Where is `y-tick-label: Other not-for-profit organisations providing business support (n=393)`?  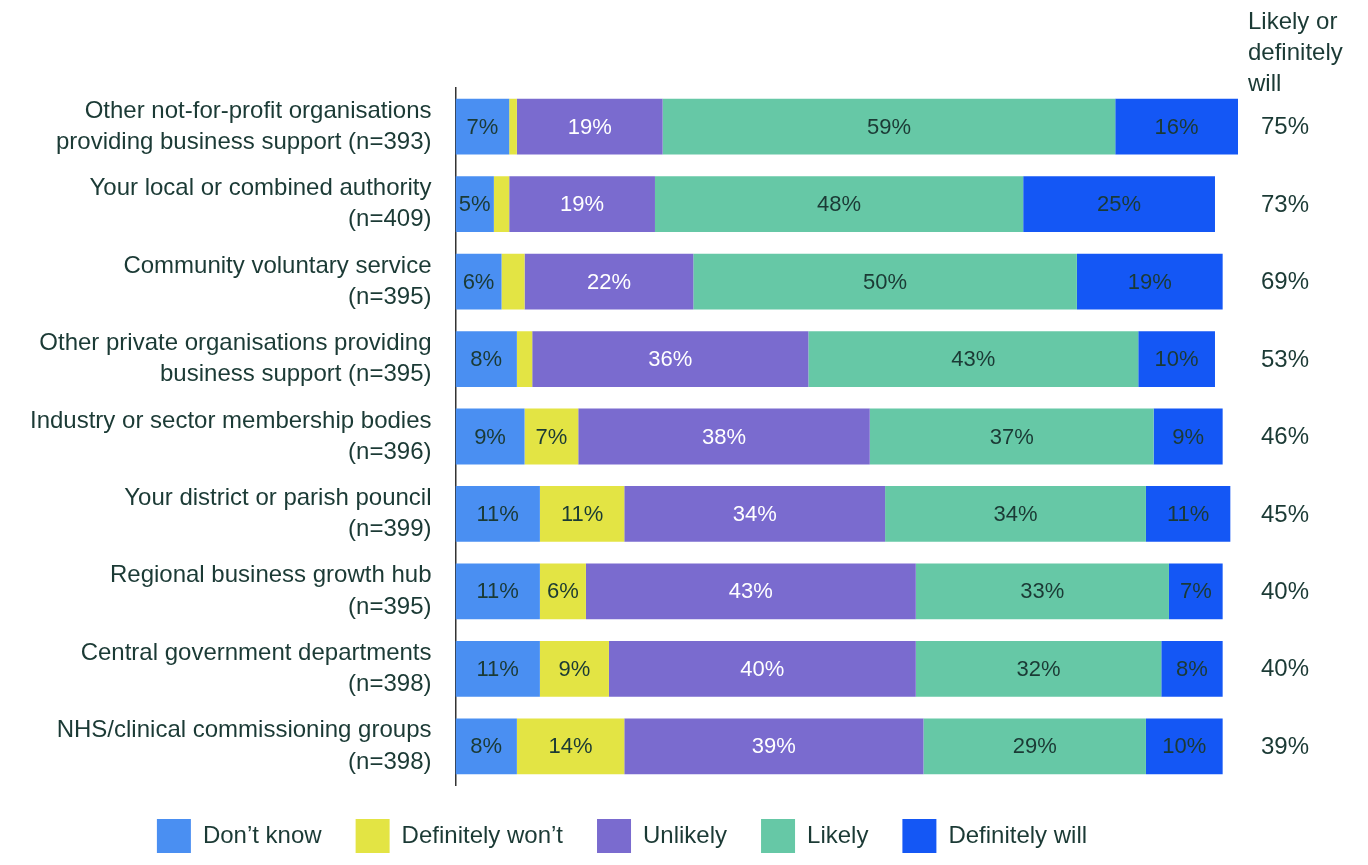 y-tick-label: Other not-for-profit organisations providing business support (n=393) is located at coordinates (243, 124).